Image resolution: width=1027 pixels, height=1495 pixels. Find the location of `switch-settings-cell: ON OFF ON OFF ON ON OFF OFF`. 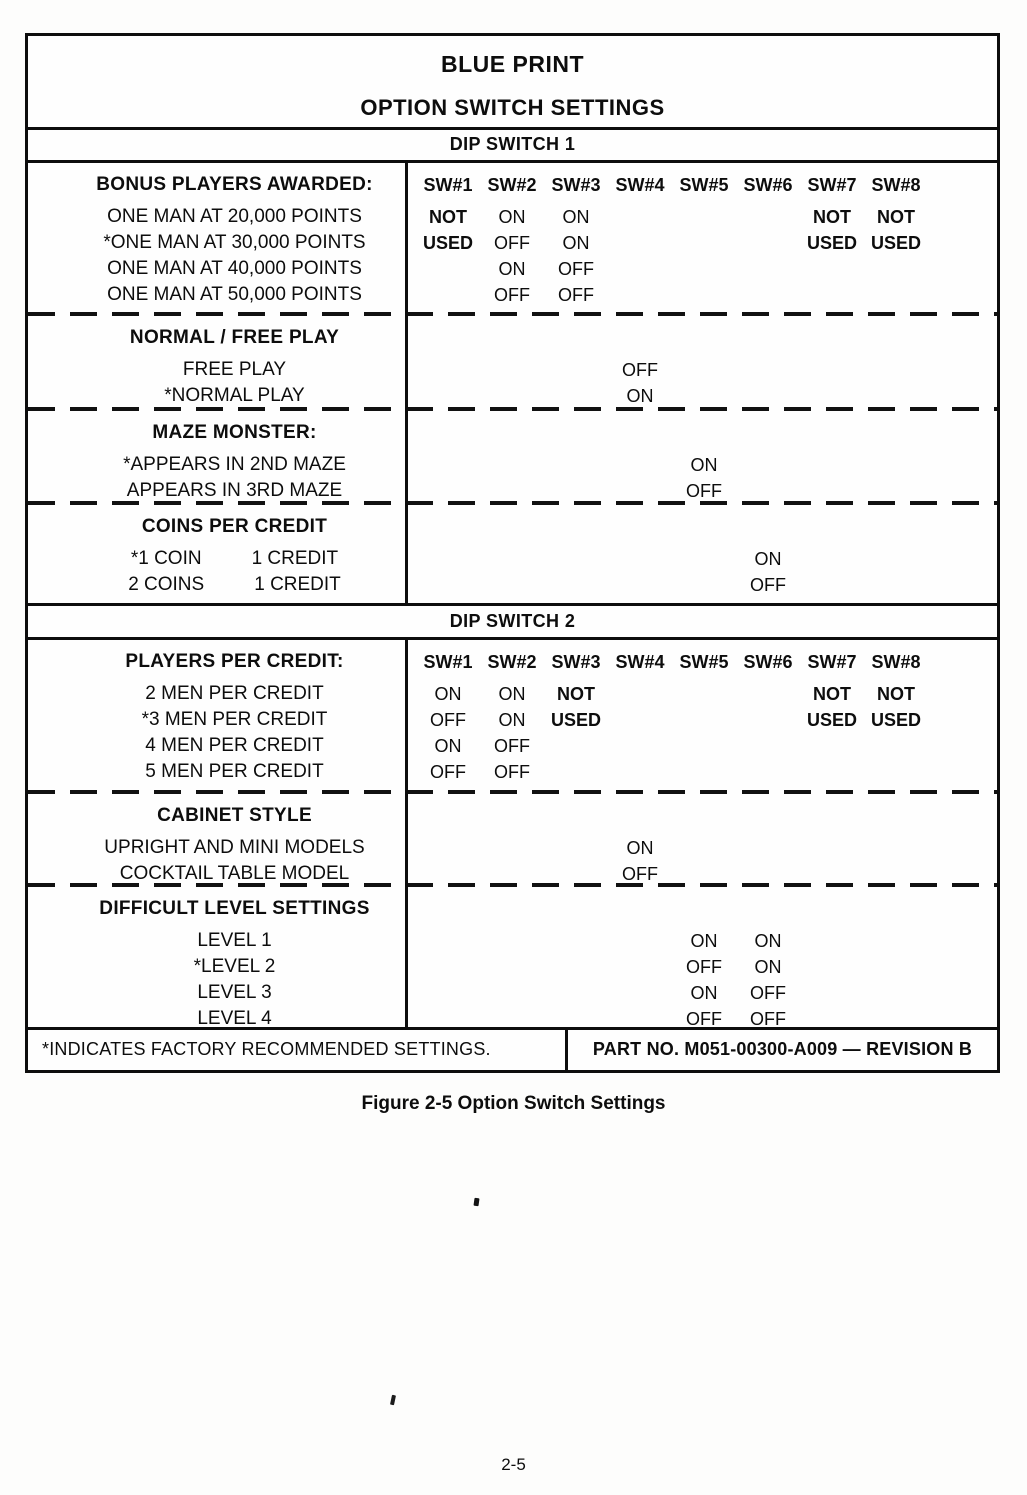

switch-settings-cell: ON OFF ON OFF ON ON OFF OFF is located at coordinates (702, 958).